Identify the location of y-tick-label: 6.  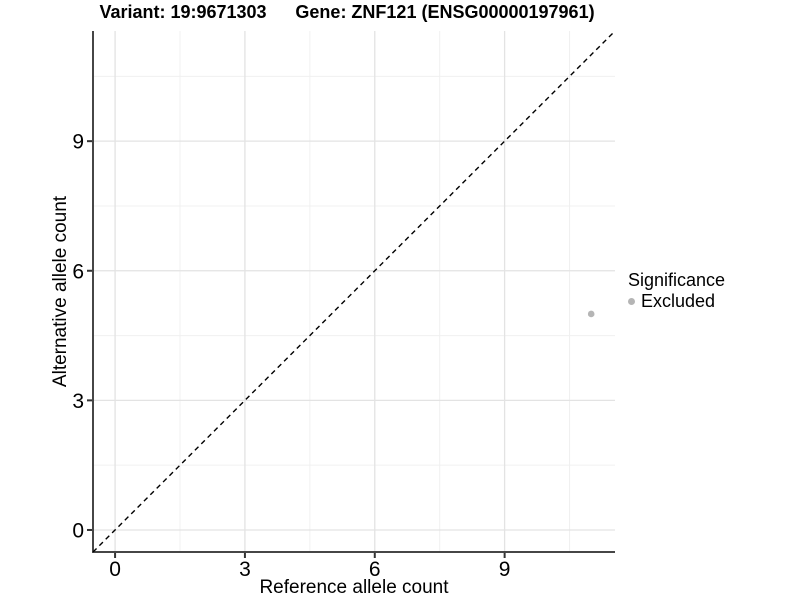
(78, 271).